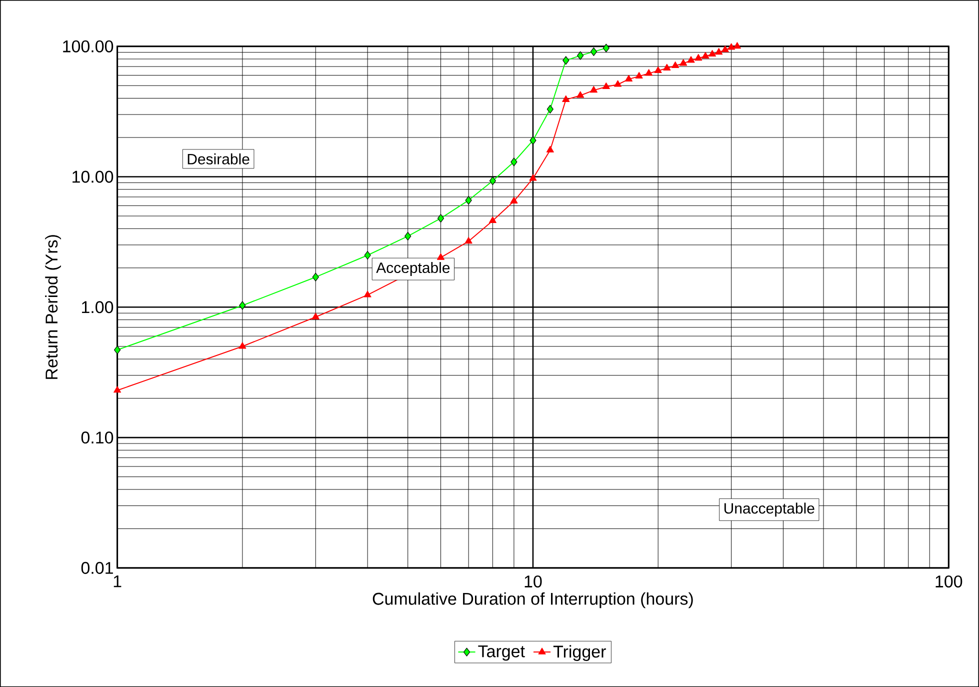 This screenshot has width=979, height=687. Describe the element at coordinates (97, 568) in the screenshot. I see `y-tick-label: 0.01` at that location.